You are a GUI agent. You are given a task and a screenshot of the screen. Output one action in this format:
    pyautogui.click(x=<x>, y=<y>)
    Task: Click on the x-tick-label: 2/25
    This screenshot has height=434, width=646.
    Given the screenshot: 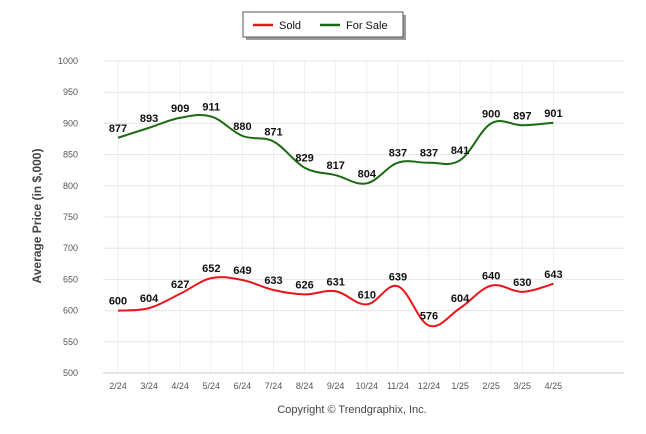 What is the action you would take?
    pyautogui.click(x=491, y=386)
    